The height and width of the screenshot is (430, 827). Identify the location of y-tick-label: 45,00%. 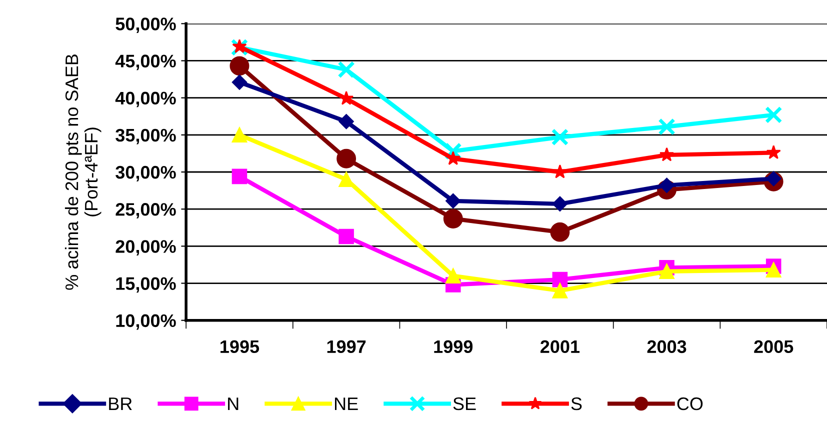
(145, 62).